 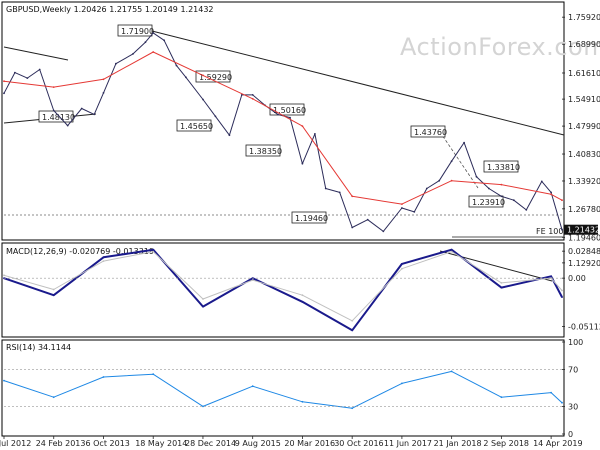 What do you see at coordinates (258, 443) in the screenshot?
I see `x-tick-label: 9 Aug 2015` at bounding box center [258, 443].